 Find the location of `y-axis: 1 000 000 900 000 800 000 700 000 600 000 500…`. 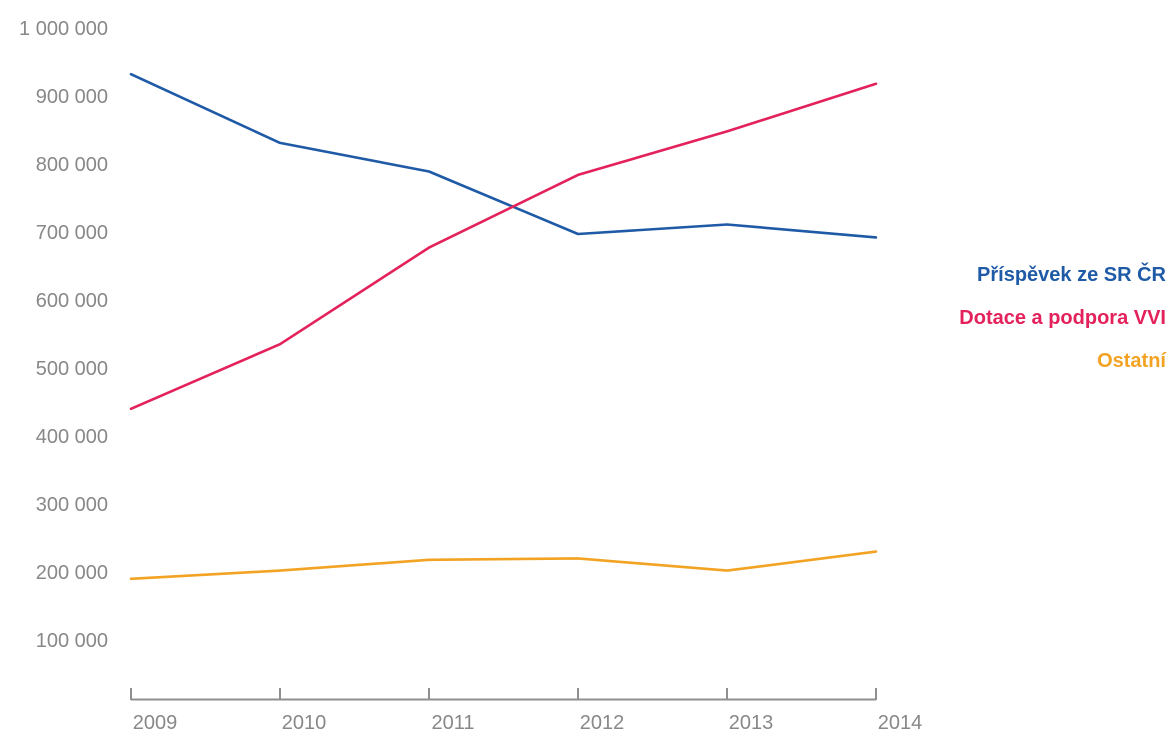

y-axis: 1 000 000 900 000 800 000 700 000 600 000 500… is located at coordinates (63, 335).